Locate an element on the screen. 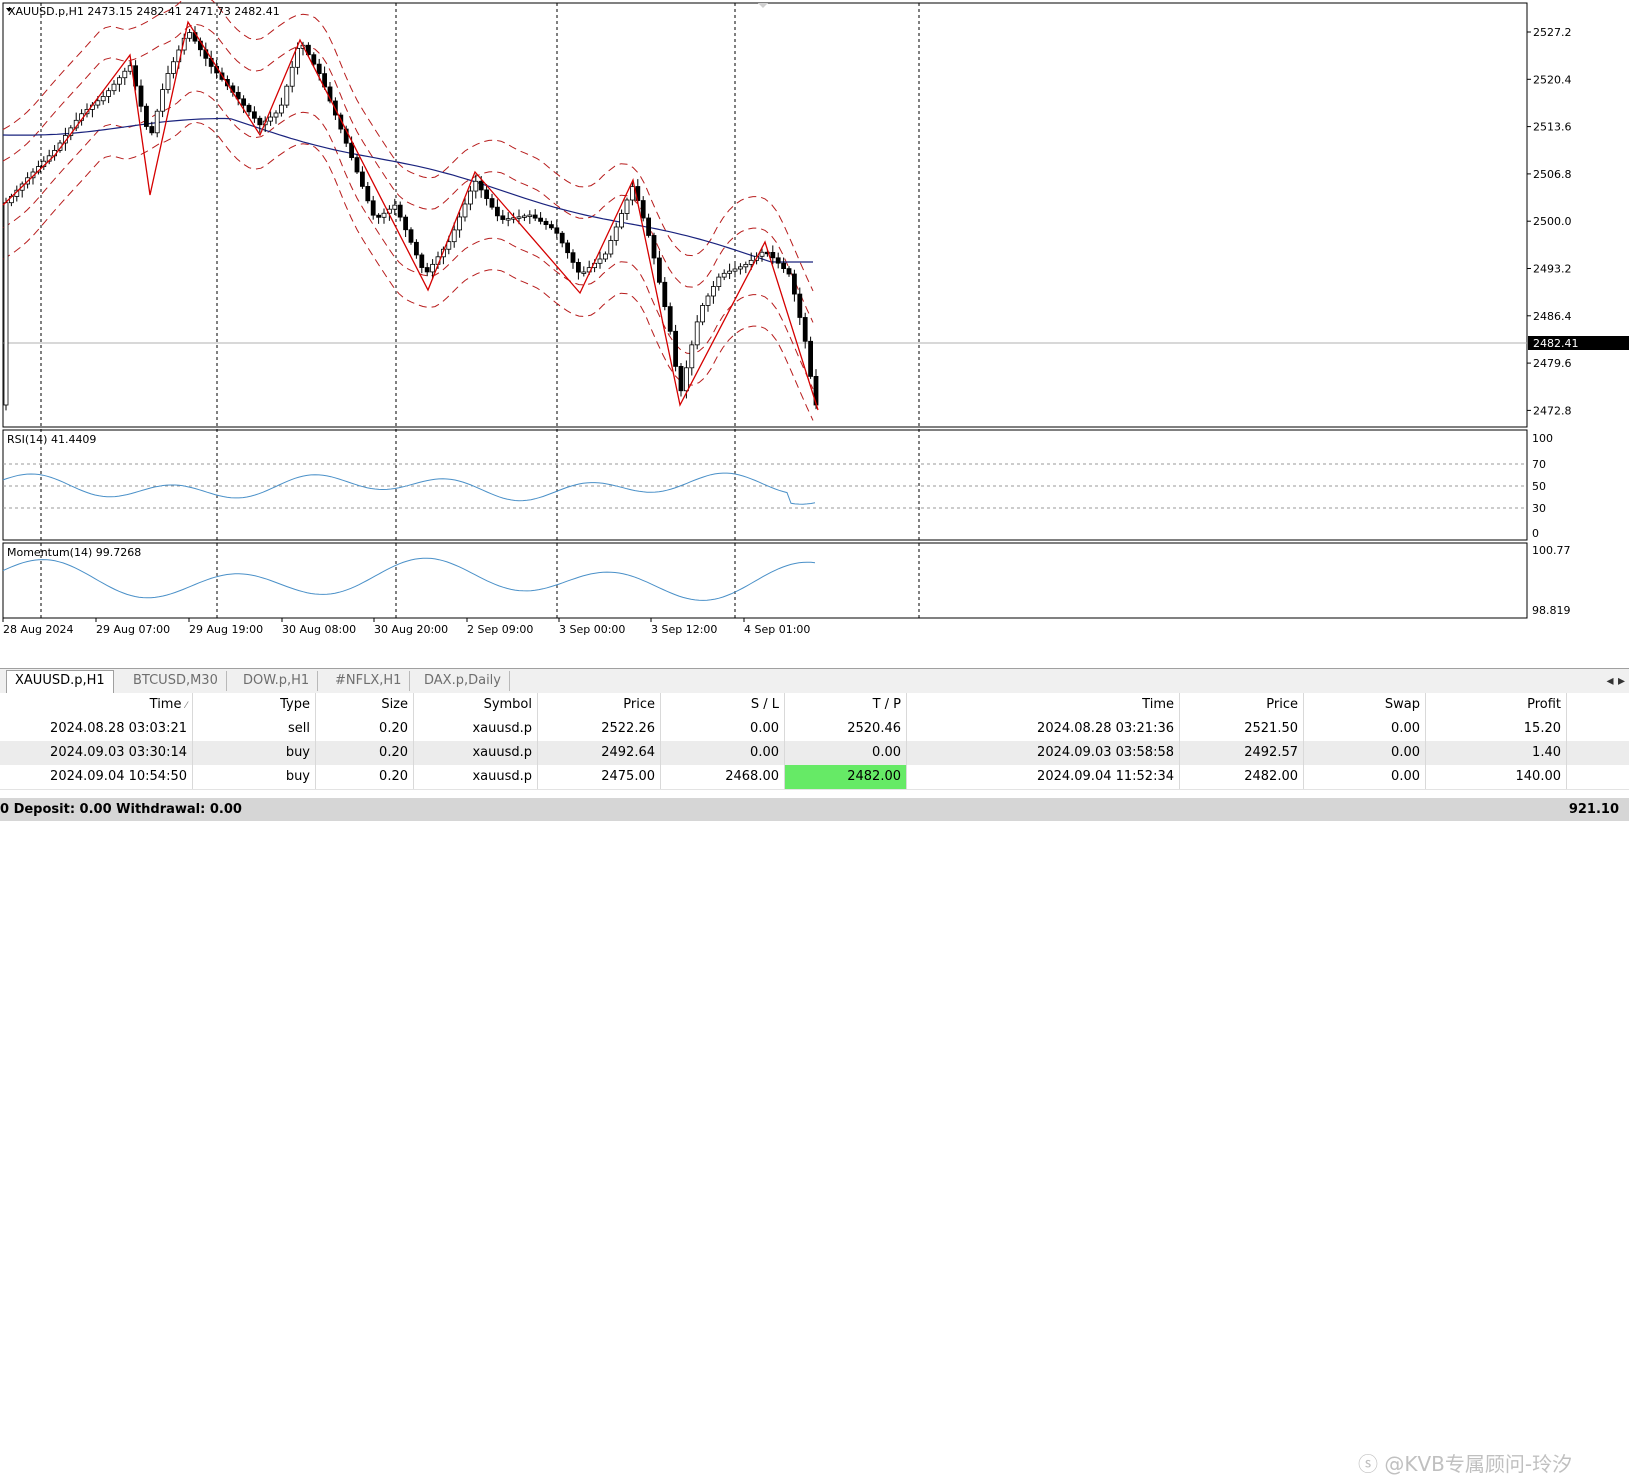  price-cell: 2475.00 is located at coordinates (599, 777).